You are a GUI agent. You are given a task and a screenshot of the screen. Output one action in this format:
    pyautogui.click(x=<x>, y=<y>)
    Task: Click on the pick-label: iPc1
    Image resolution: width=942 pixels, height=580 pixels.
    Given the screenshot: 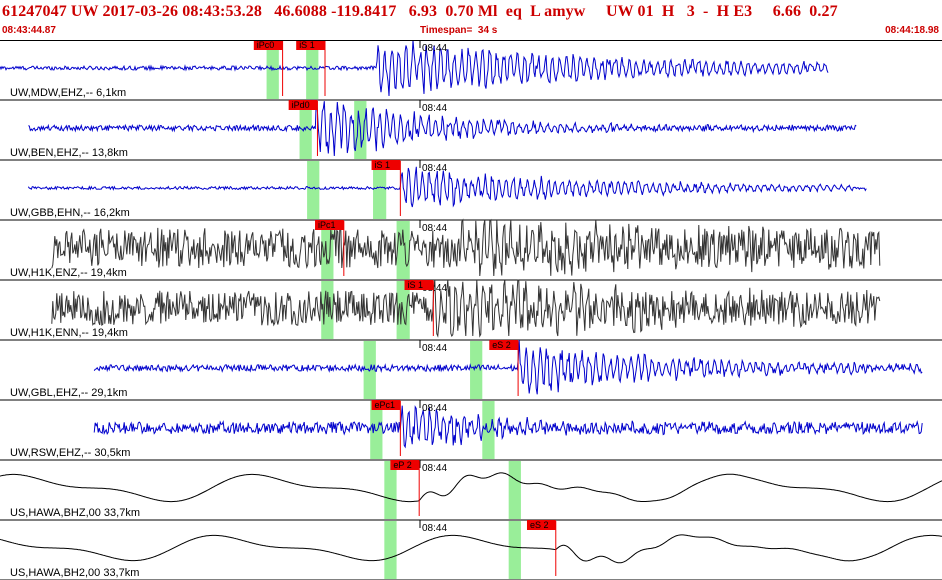 What is the action you would take?
    pyautogui.click(x=327, y=225)
    